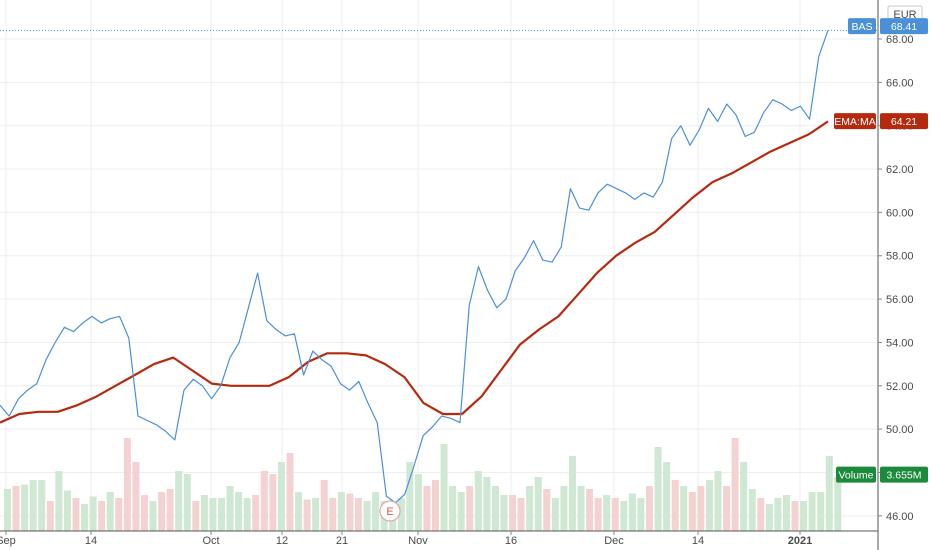 Image resolution: width=932 pixels, height=550 pixels. Describe the element at coordinates (882, 474) in the screenshot. I see `volume-tag: Volume 3.655M` at that location.